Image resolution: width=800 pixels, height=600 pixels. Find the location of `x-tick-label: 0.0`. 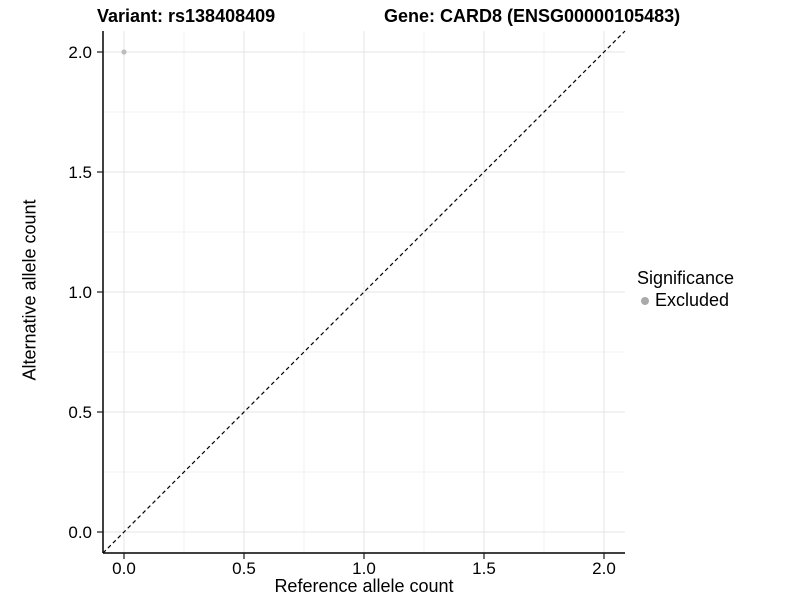

x-tick-label: 0.0 is located at coordinates (124, 568).